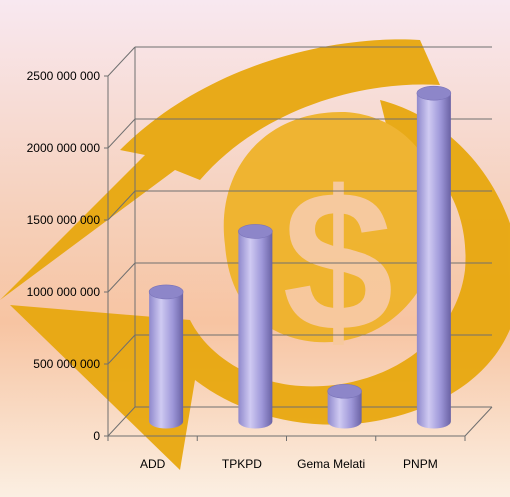  Describe the element at coordinates (64, 76) in the screenshot. I see `y-tick-label: 2500 000 000` at that location.